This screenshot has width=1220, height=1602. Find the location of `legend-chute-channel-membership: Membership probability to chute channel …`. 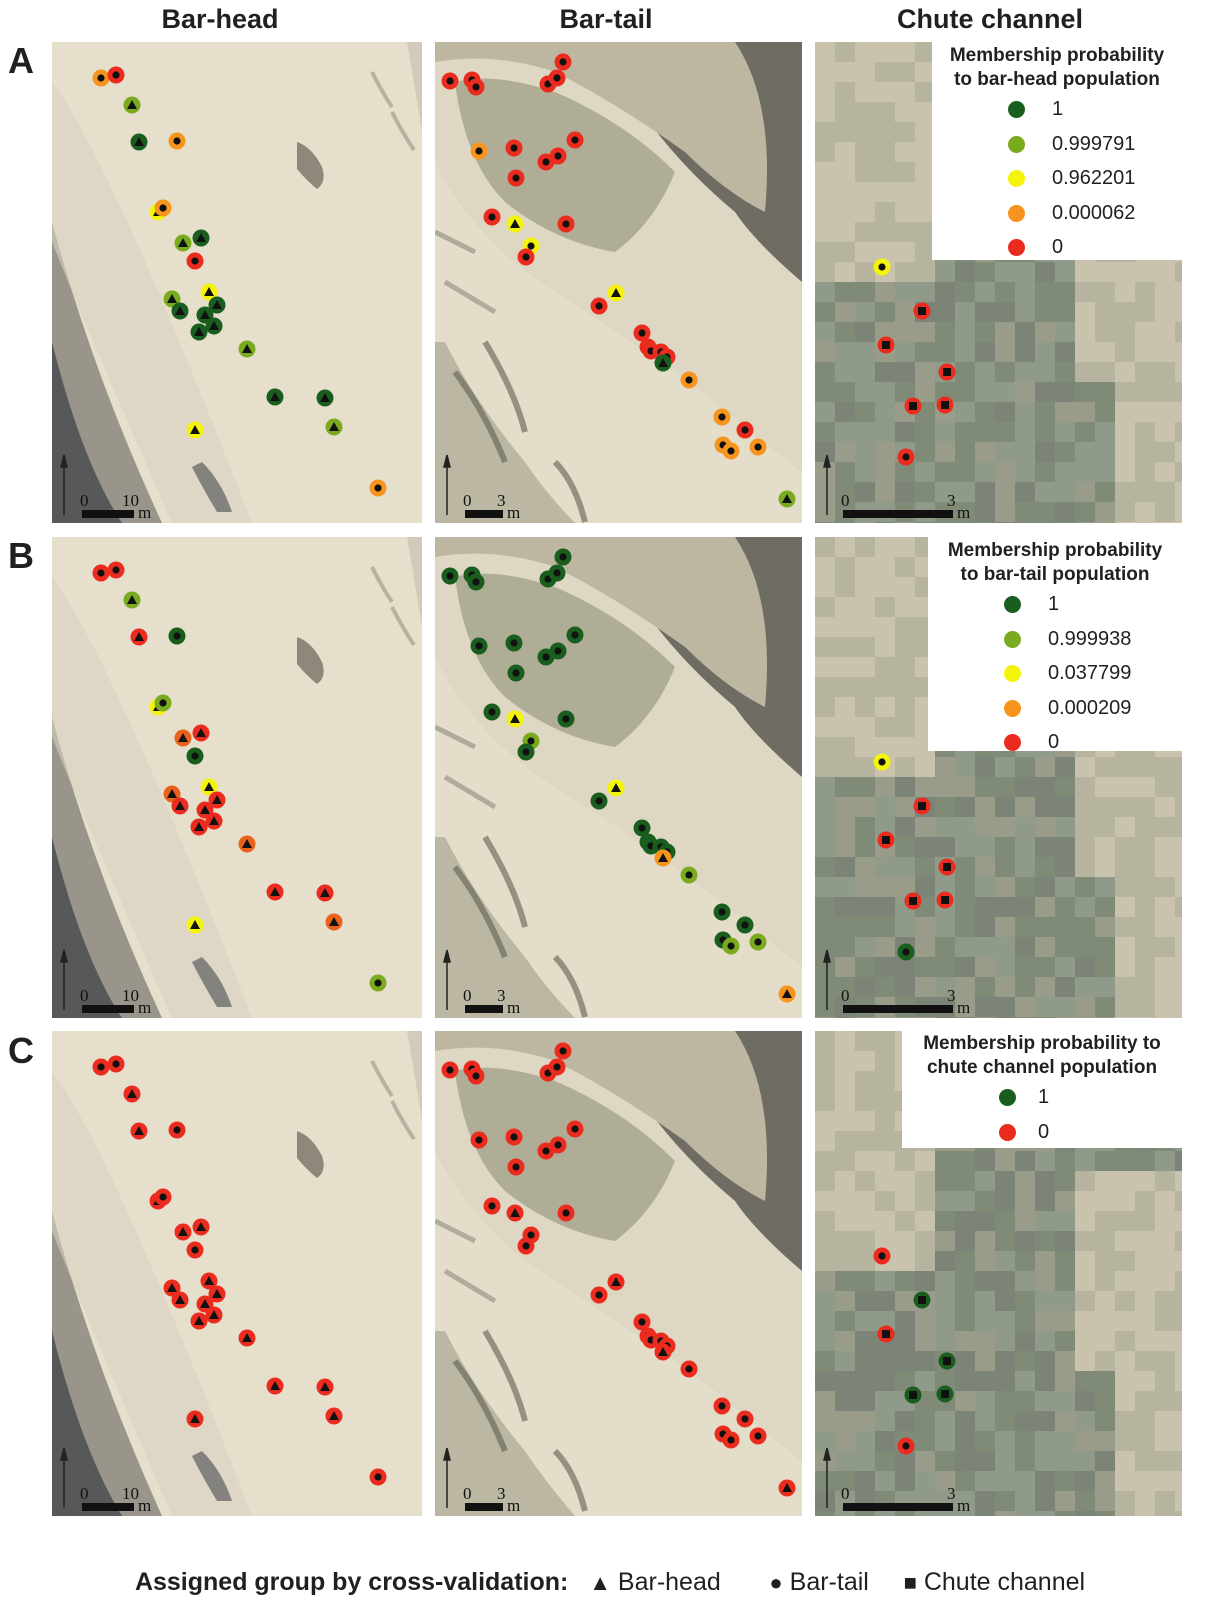

legend-chute-channel-membership: Membership probability to chute channel … is located at coordinates (1042, 1089).